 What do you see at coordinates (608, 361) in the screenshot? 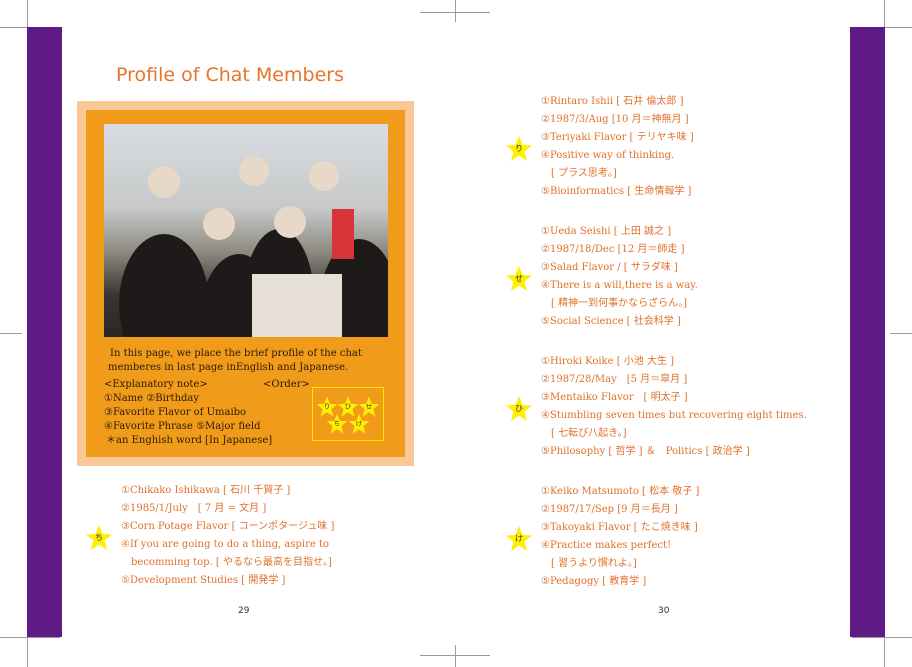
I see `profile-line: ①Hiroki Koike [ 小池 大生 ]` at bounding box center [608, 361].